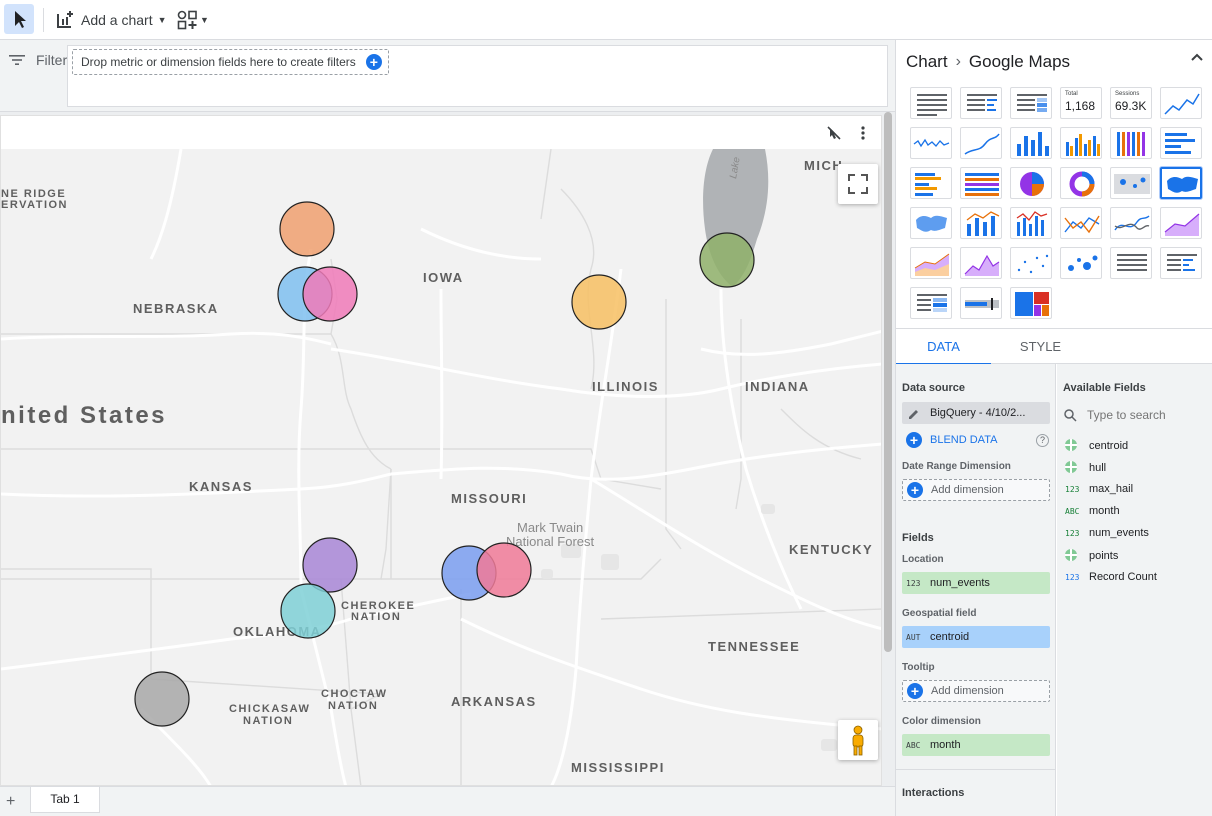 The width and height of the screenshot is (1212, 816). I want to click on chart-type-grouped-column, so click(1081, 143).